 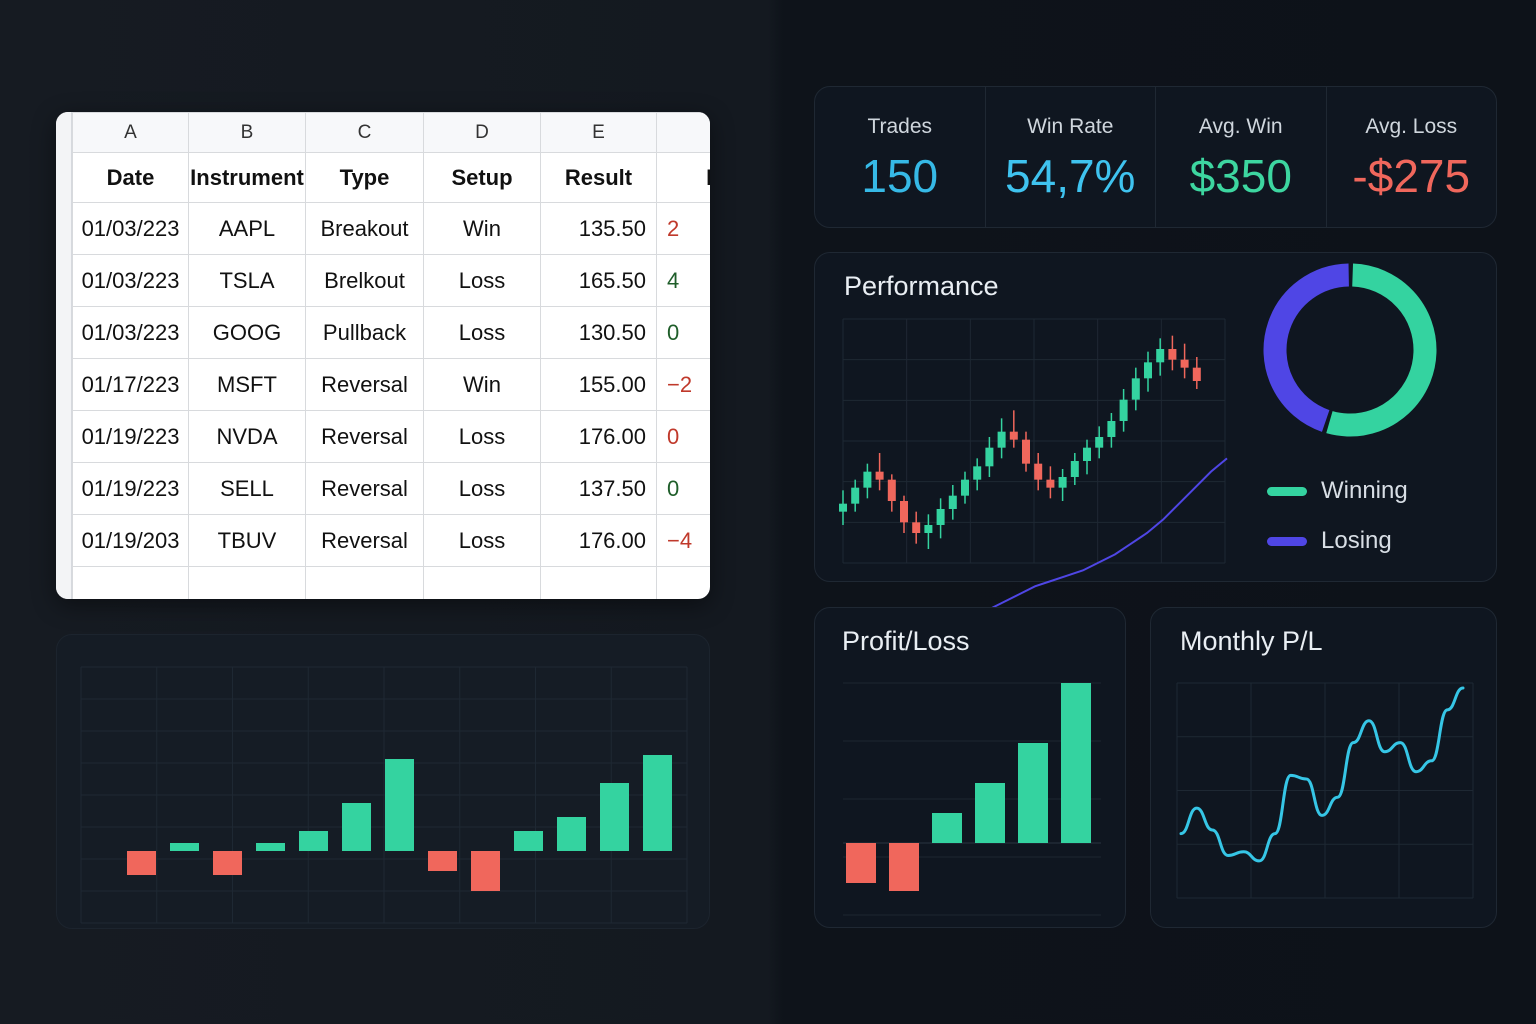 I want to click on row-header-gutter, so click(x=64, y=355).